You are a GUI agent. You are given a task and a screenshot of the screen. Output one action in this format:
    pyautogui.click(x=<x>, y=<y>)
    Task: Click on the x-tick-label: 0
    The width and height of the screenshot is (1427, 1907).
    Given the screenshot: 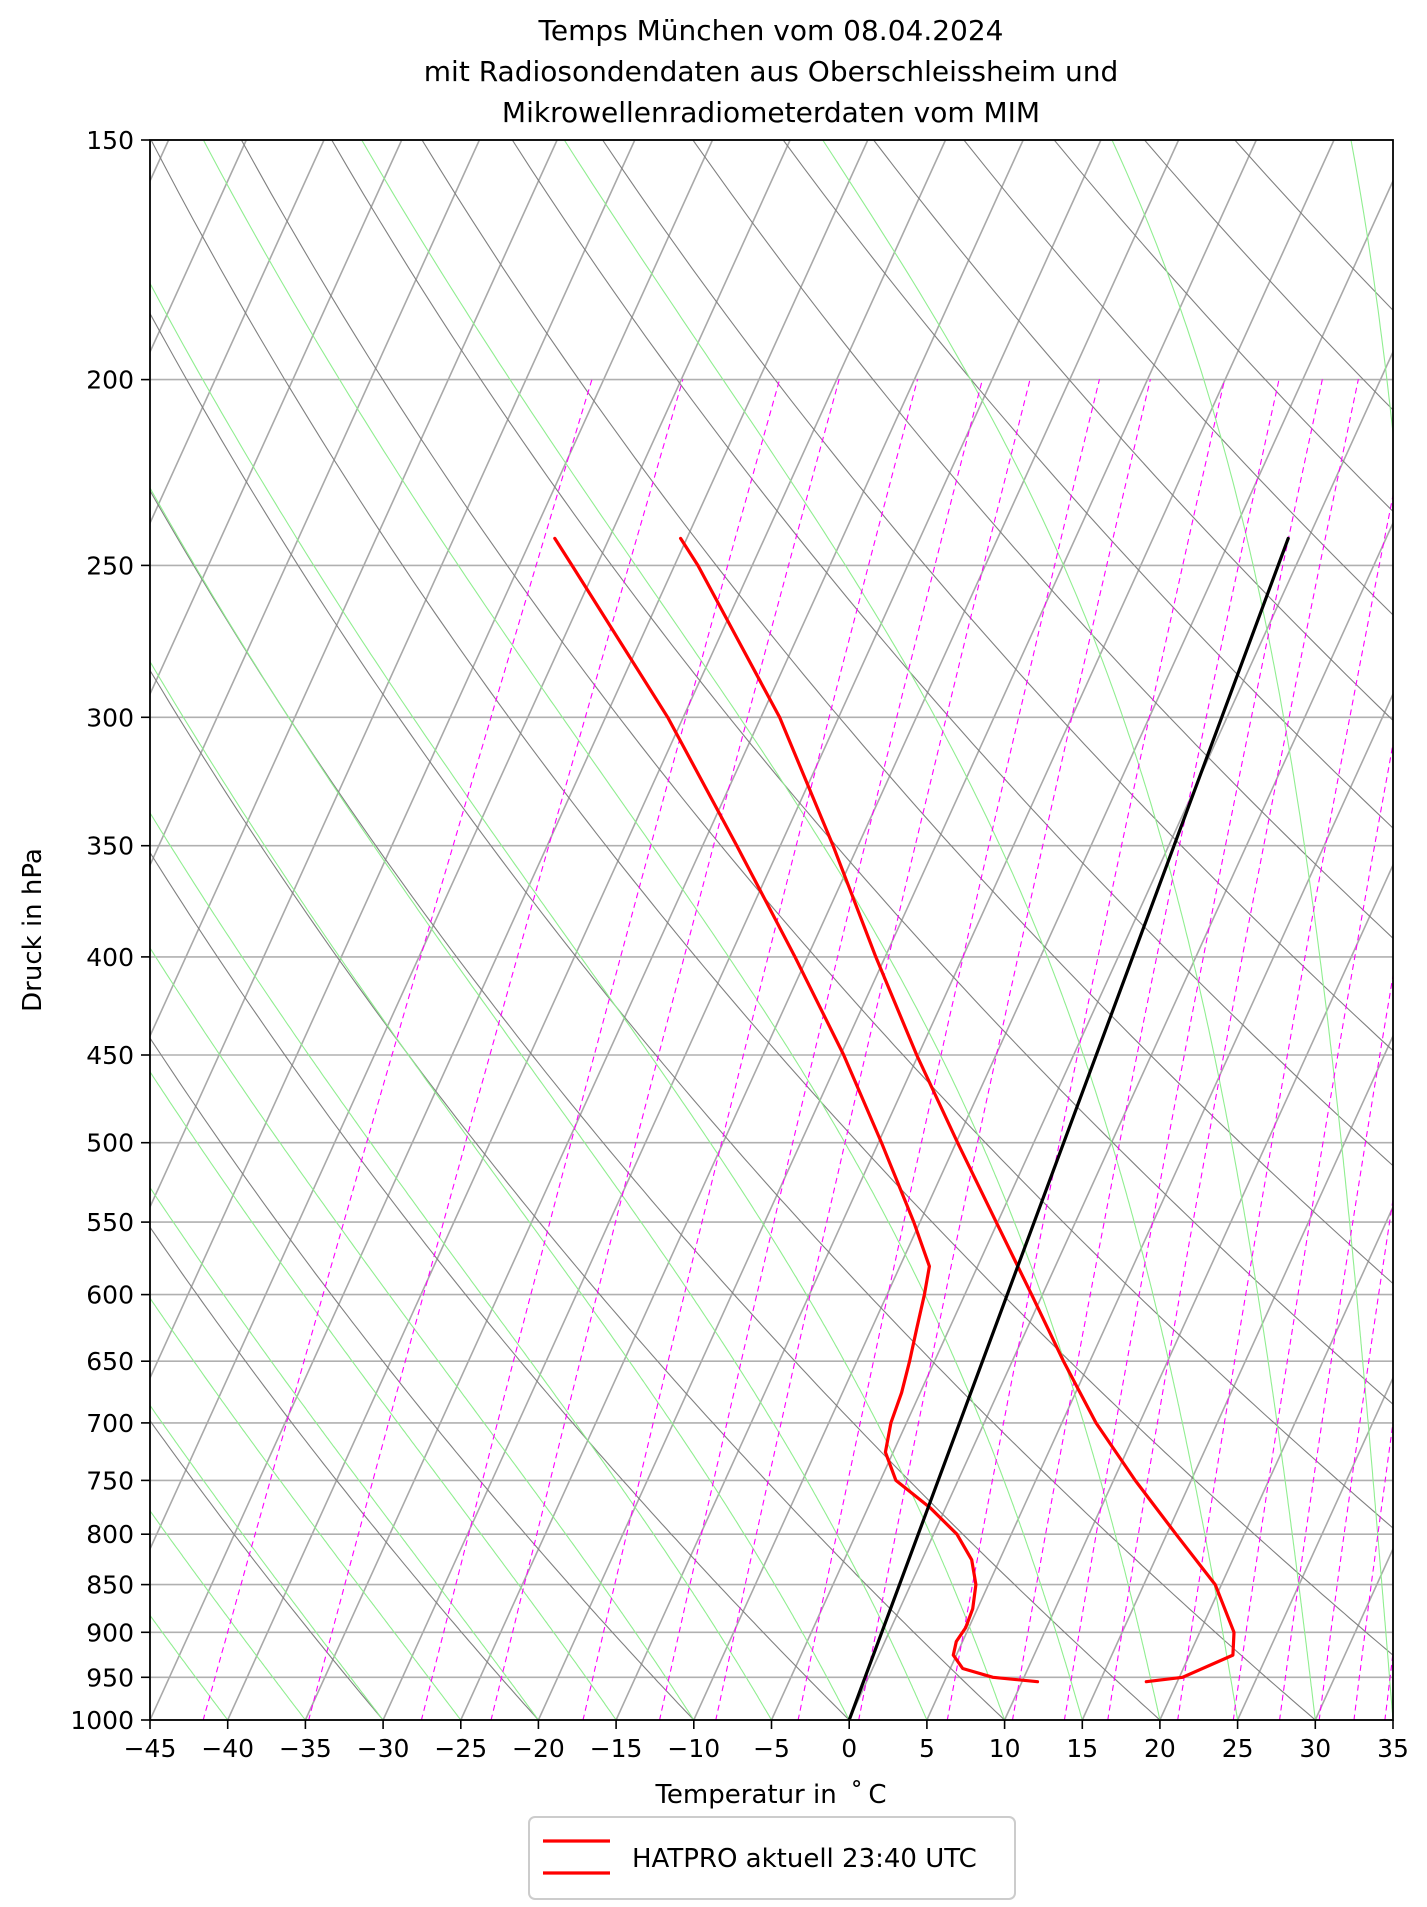 What is the action you would take?
    pyautogui.click(x=849, y=1748)
    